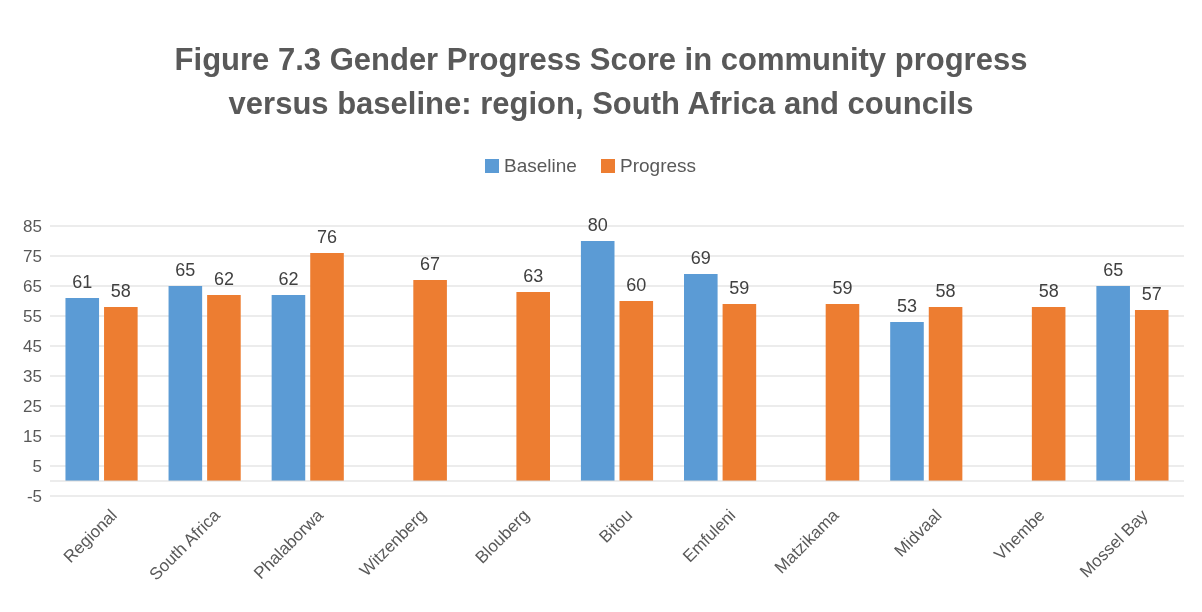  I want to click on legend-label: Progress, so click(658, 165).